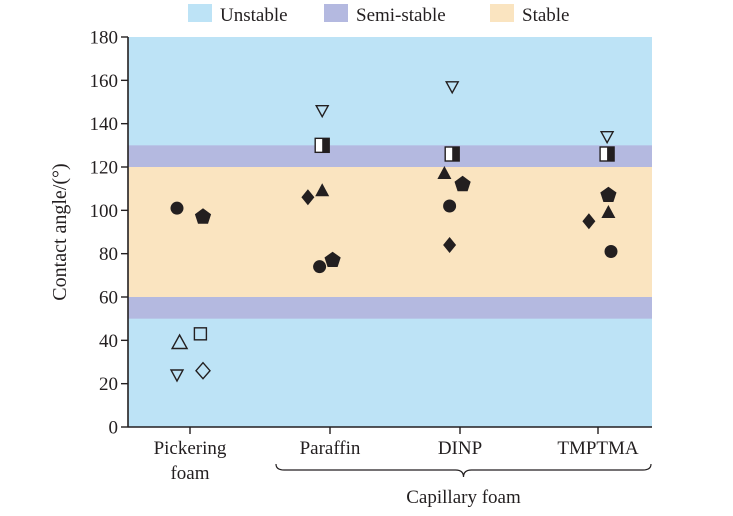 The image size is (733, 516). What do you see at coordinates (463, 497) in the screenshot?
I see `capillary-foam-label: Capillary foam` at bounding box center [463, 497].